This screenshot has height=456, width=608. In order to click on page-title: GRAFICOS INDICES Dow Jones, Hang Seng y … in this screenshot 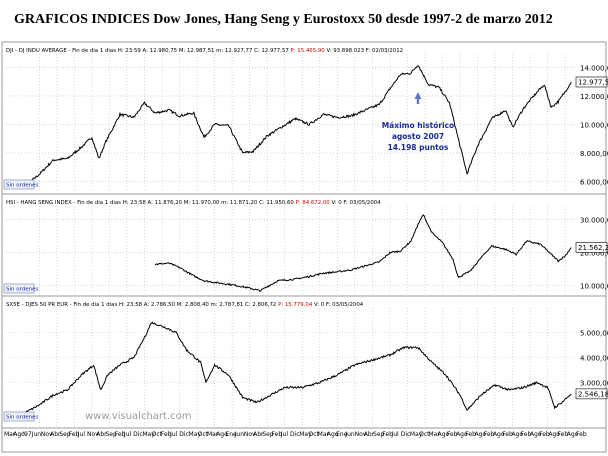, I will do `click(283, 19)`.